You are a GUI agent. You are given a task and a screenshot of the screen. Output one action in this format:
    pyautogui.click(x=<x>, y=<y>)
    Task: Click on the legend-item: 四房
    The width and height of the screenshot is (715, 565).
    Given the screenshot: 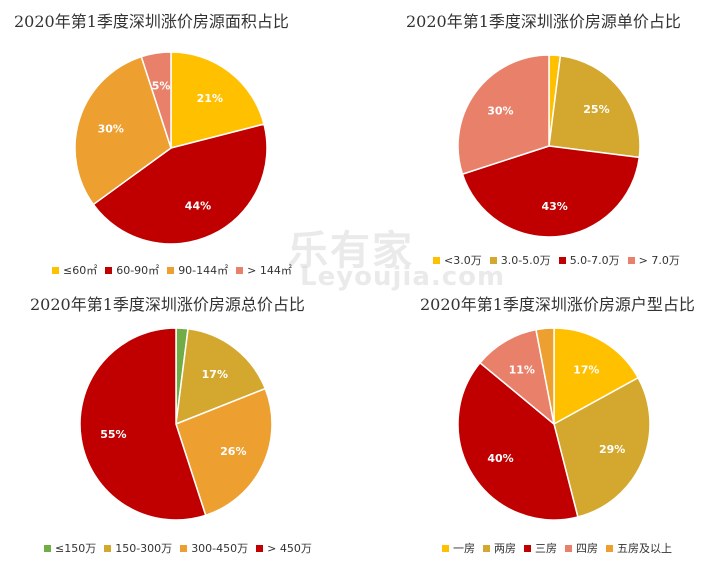 What is the action you would take?
    pyautogui.click(x=581, y=548)
    